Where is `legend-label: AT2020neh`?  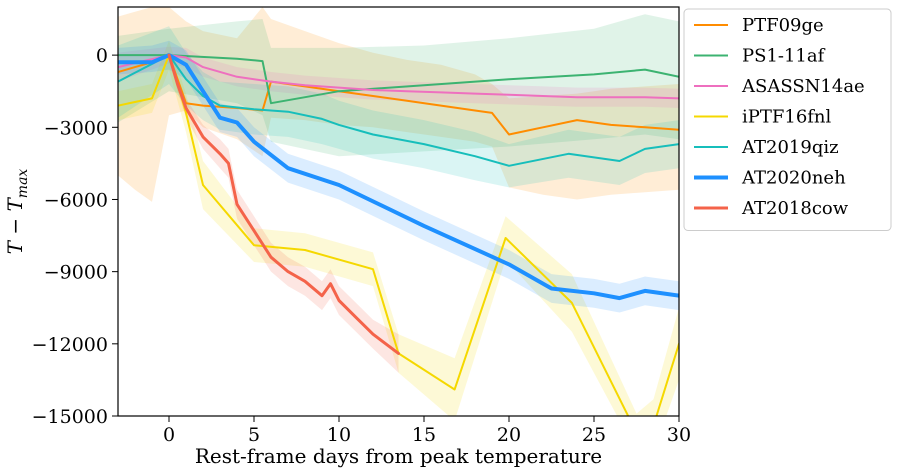
legend-label: AT2020neh is located at coordinates (793, 178).